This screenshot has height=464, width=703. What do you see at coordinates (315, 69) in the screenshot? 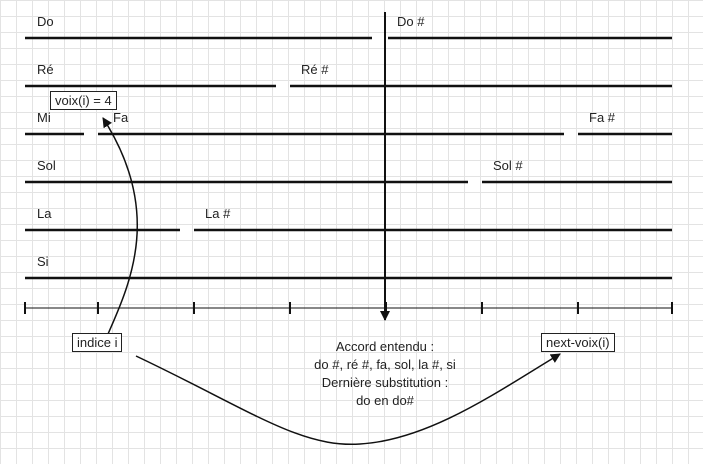
I see `label-re-sharp: Ré #` at bounding box center [315, 69].